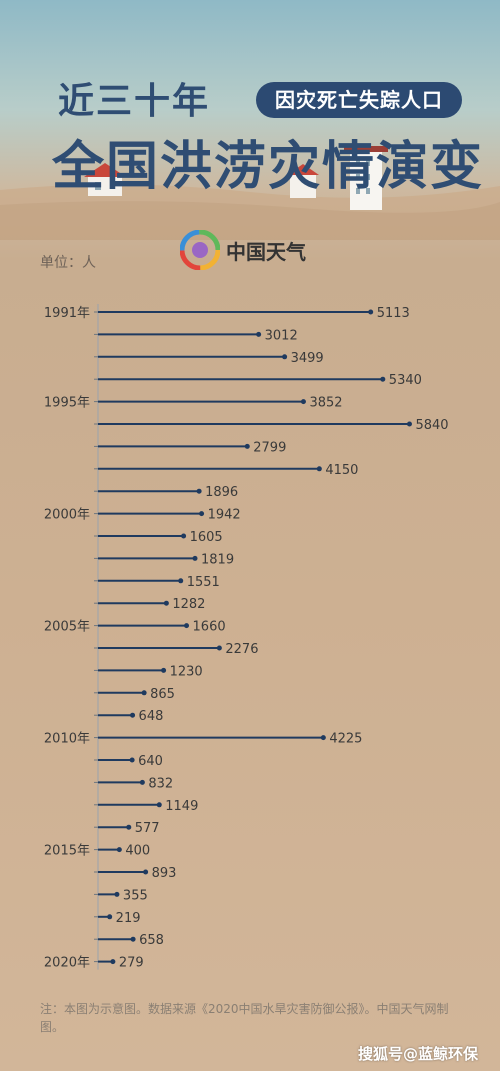  What do you see at coordinates (359, 100) in the screenshot?
I see `subtitle-badge: 因灾死亡失踪人口` at bounding box center [359, 100].